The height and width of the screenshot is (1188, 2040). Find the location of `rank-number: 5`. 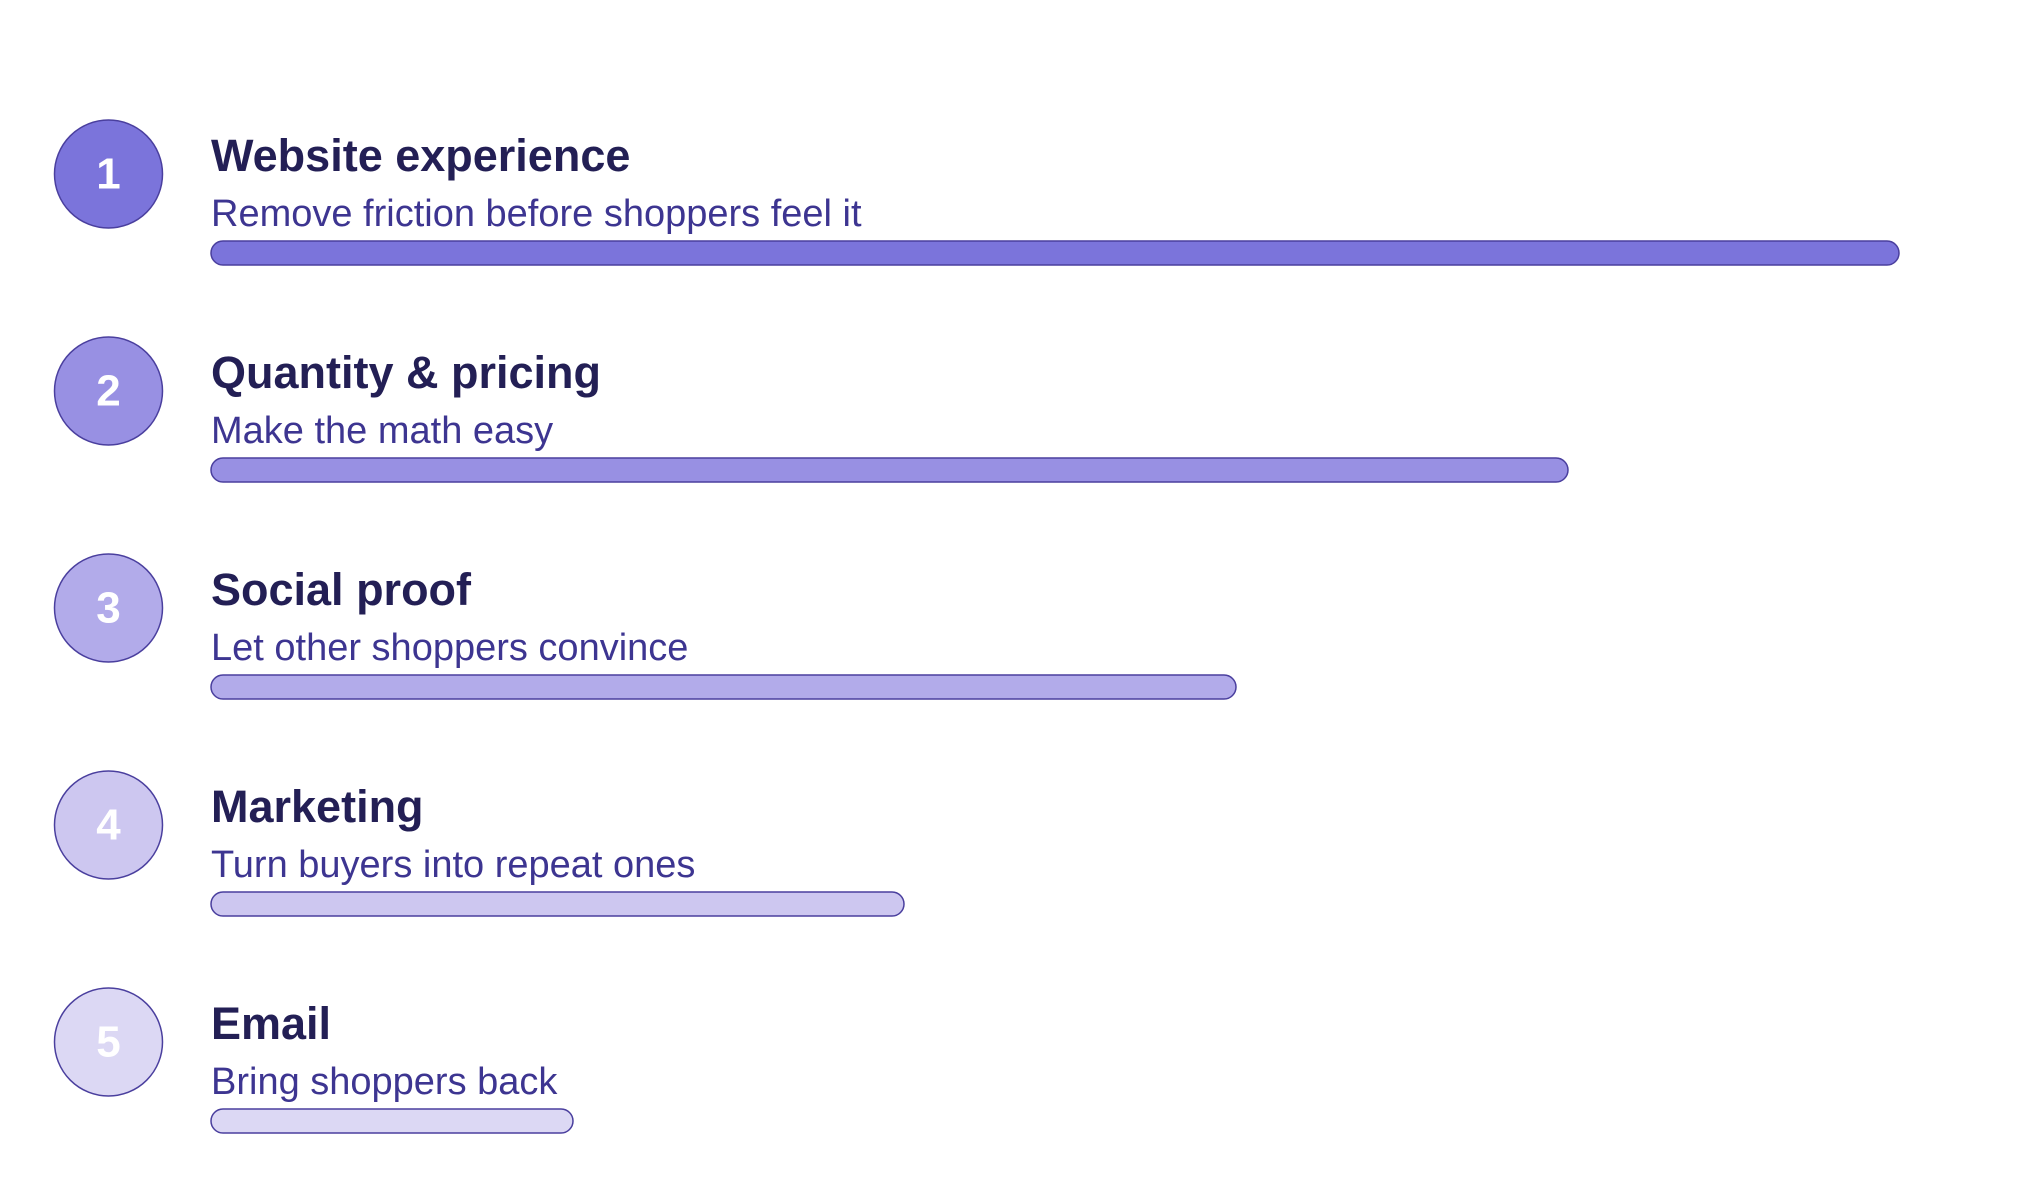

rank-number: 5 is located at coordinates (108, 1042).